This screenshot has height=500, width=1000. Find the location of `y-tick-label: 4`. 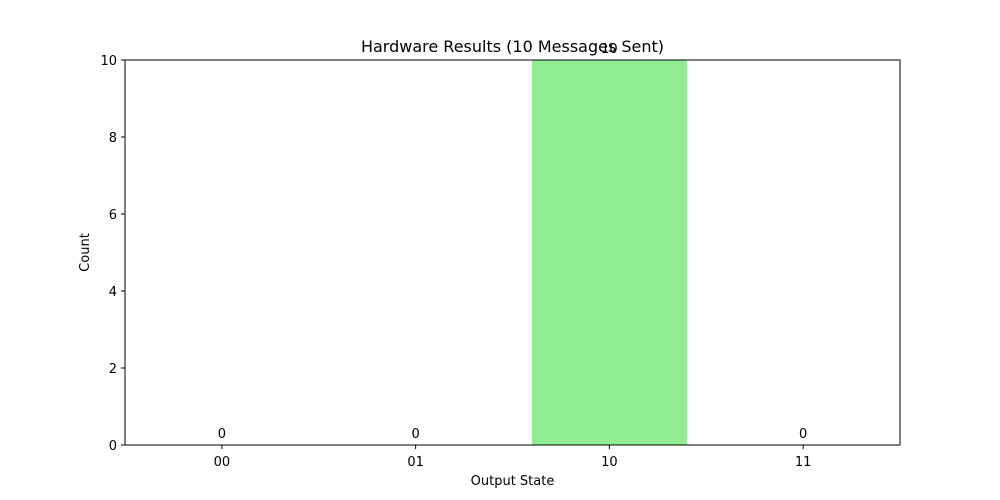

y-tick-label: 4 is located at coordinates (113, 292).